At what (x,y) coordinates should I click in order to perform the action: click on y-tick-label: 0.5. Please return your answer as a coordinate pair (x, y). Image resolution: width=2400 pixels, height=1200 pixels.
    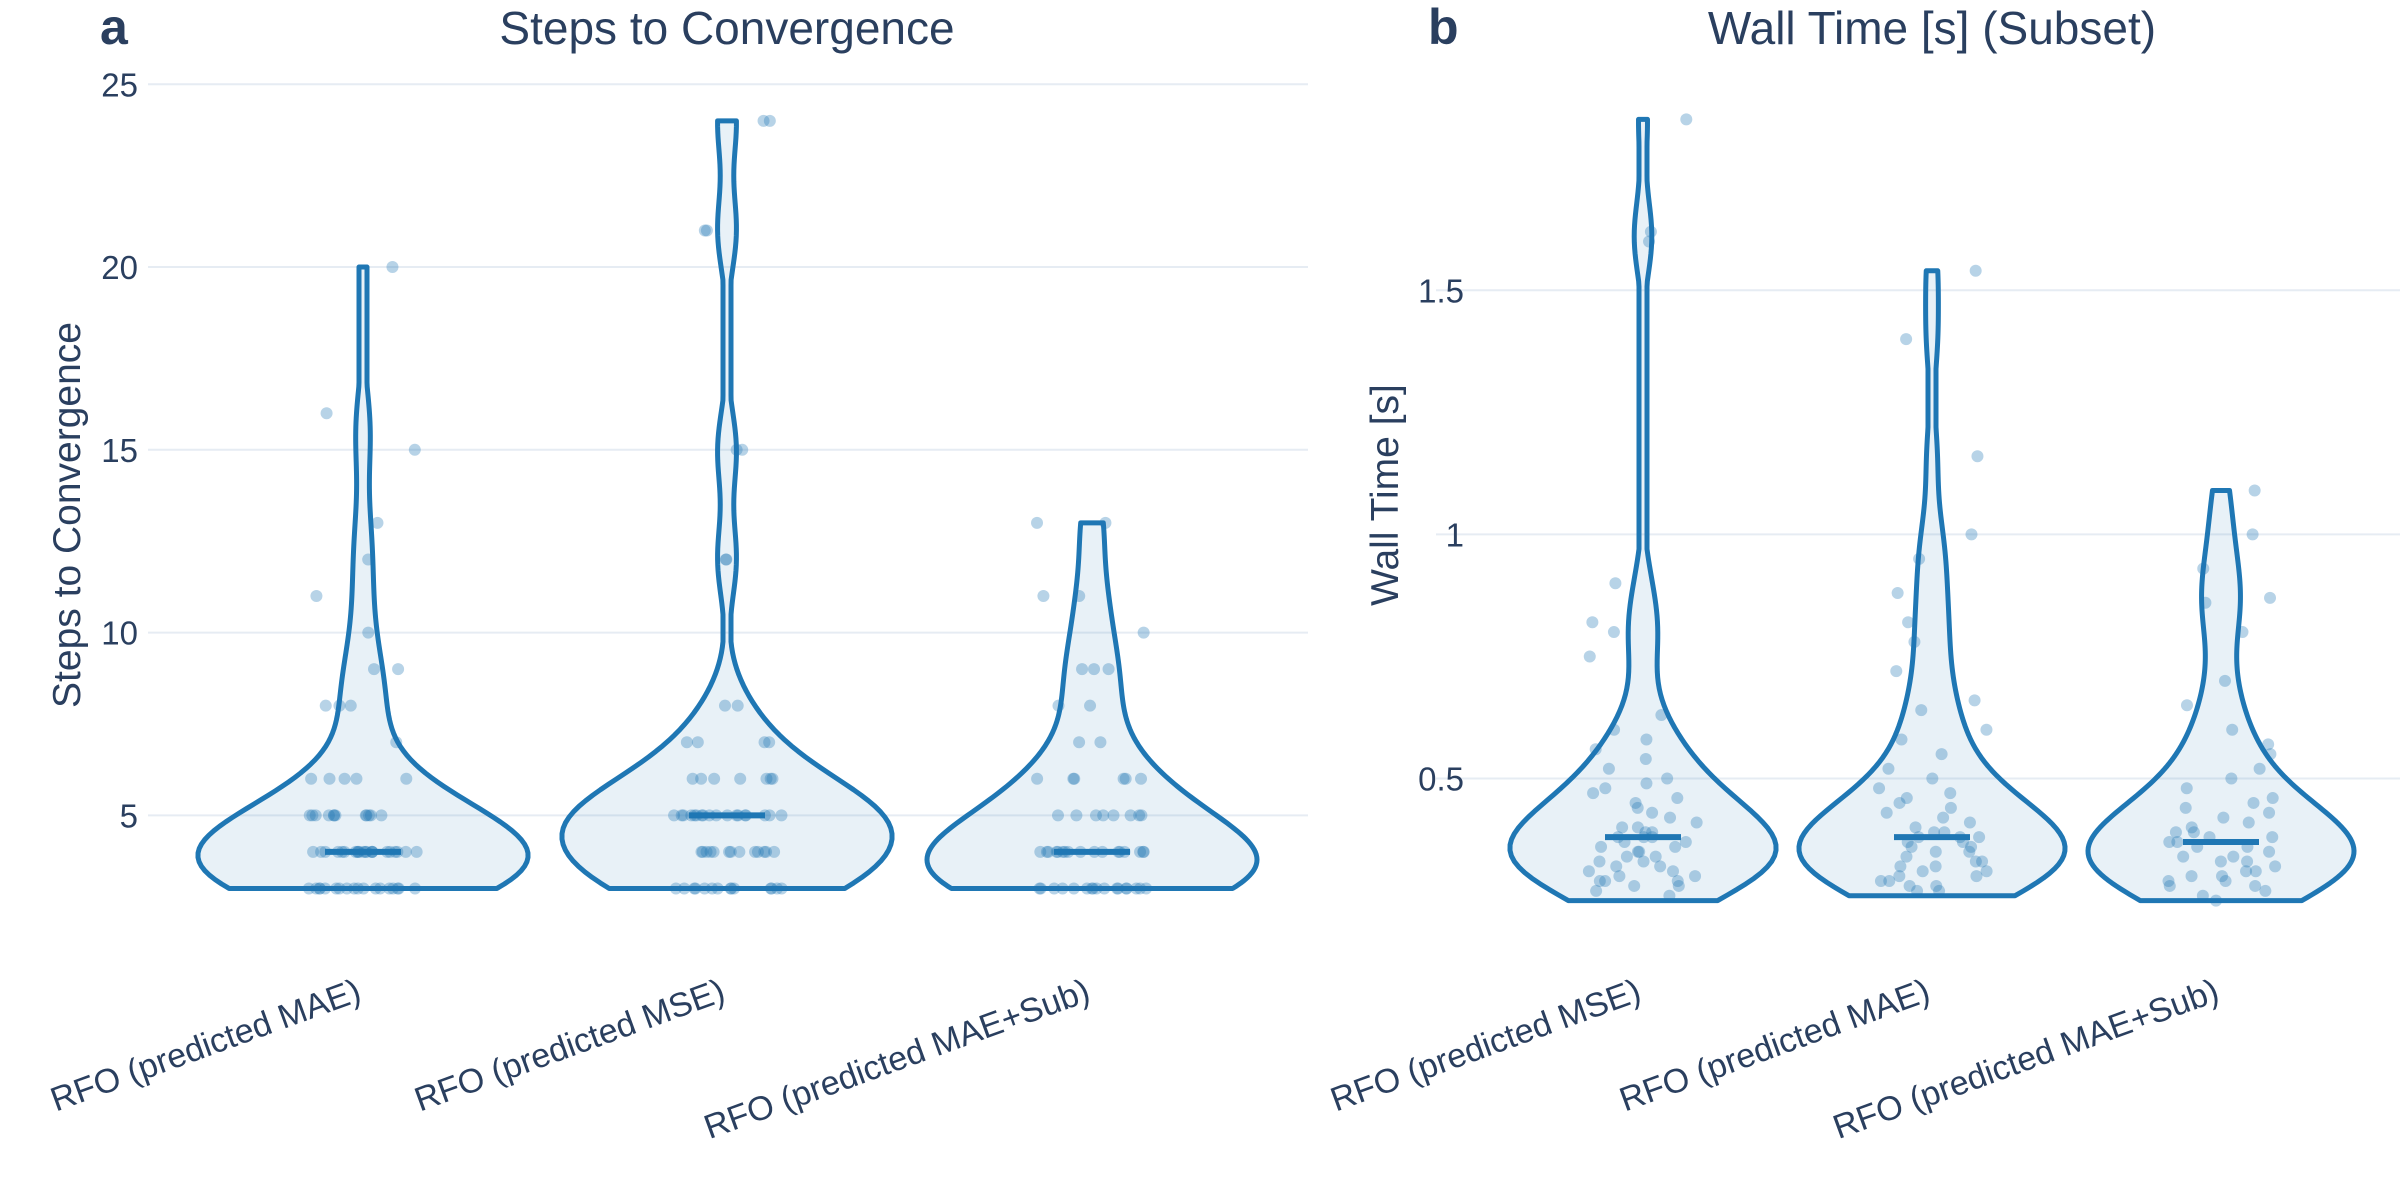
    Looking at the image, I should click on (1441, 779).